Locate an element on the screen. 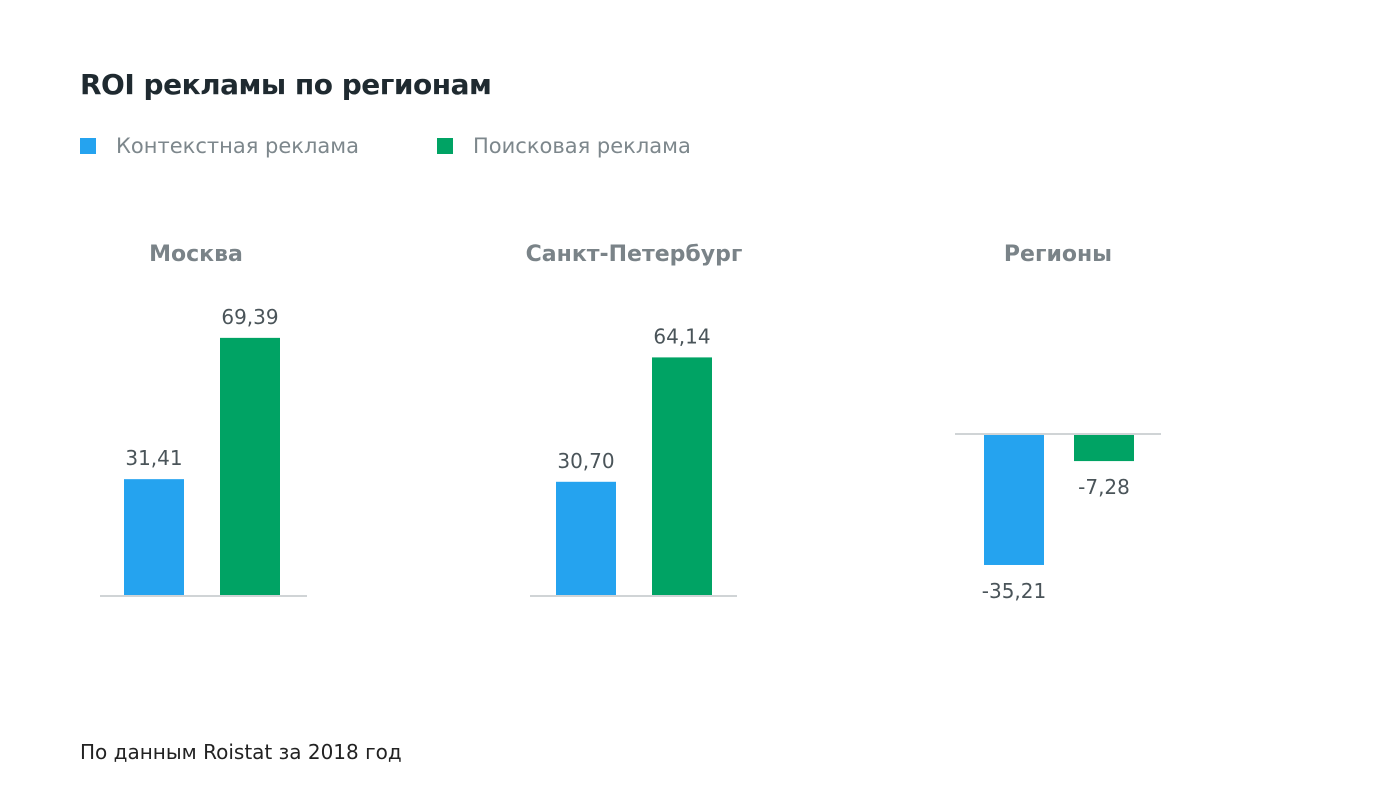 This screenshot has width=1400, height=800. category-title: Регионы is located at coordinates (1058, 254).